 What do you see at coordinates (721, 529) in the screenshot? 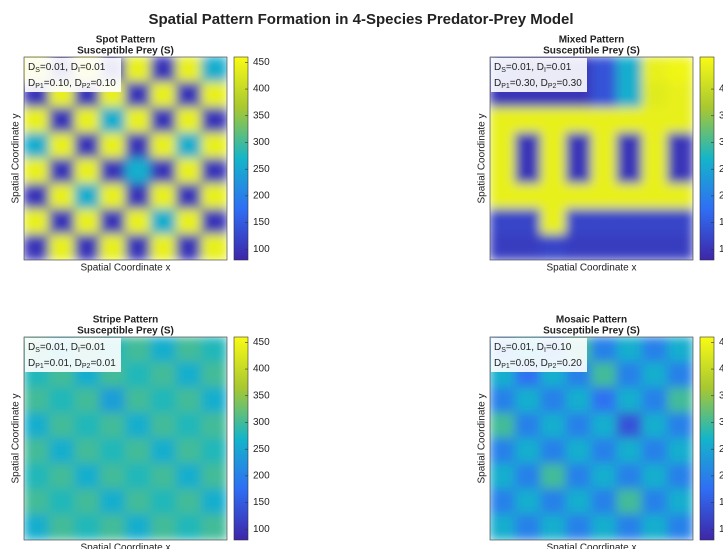
I see `colorbar-tick-label: 100` at bounding box center [721, 529].